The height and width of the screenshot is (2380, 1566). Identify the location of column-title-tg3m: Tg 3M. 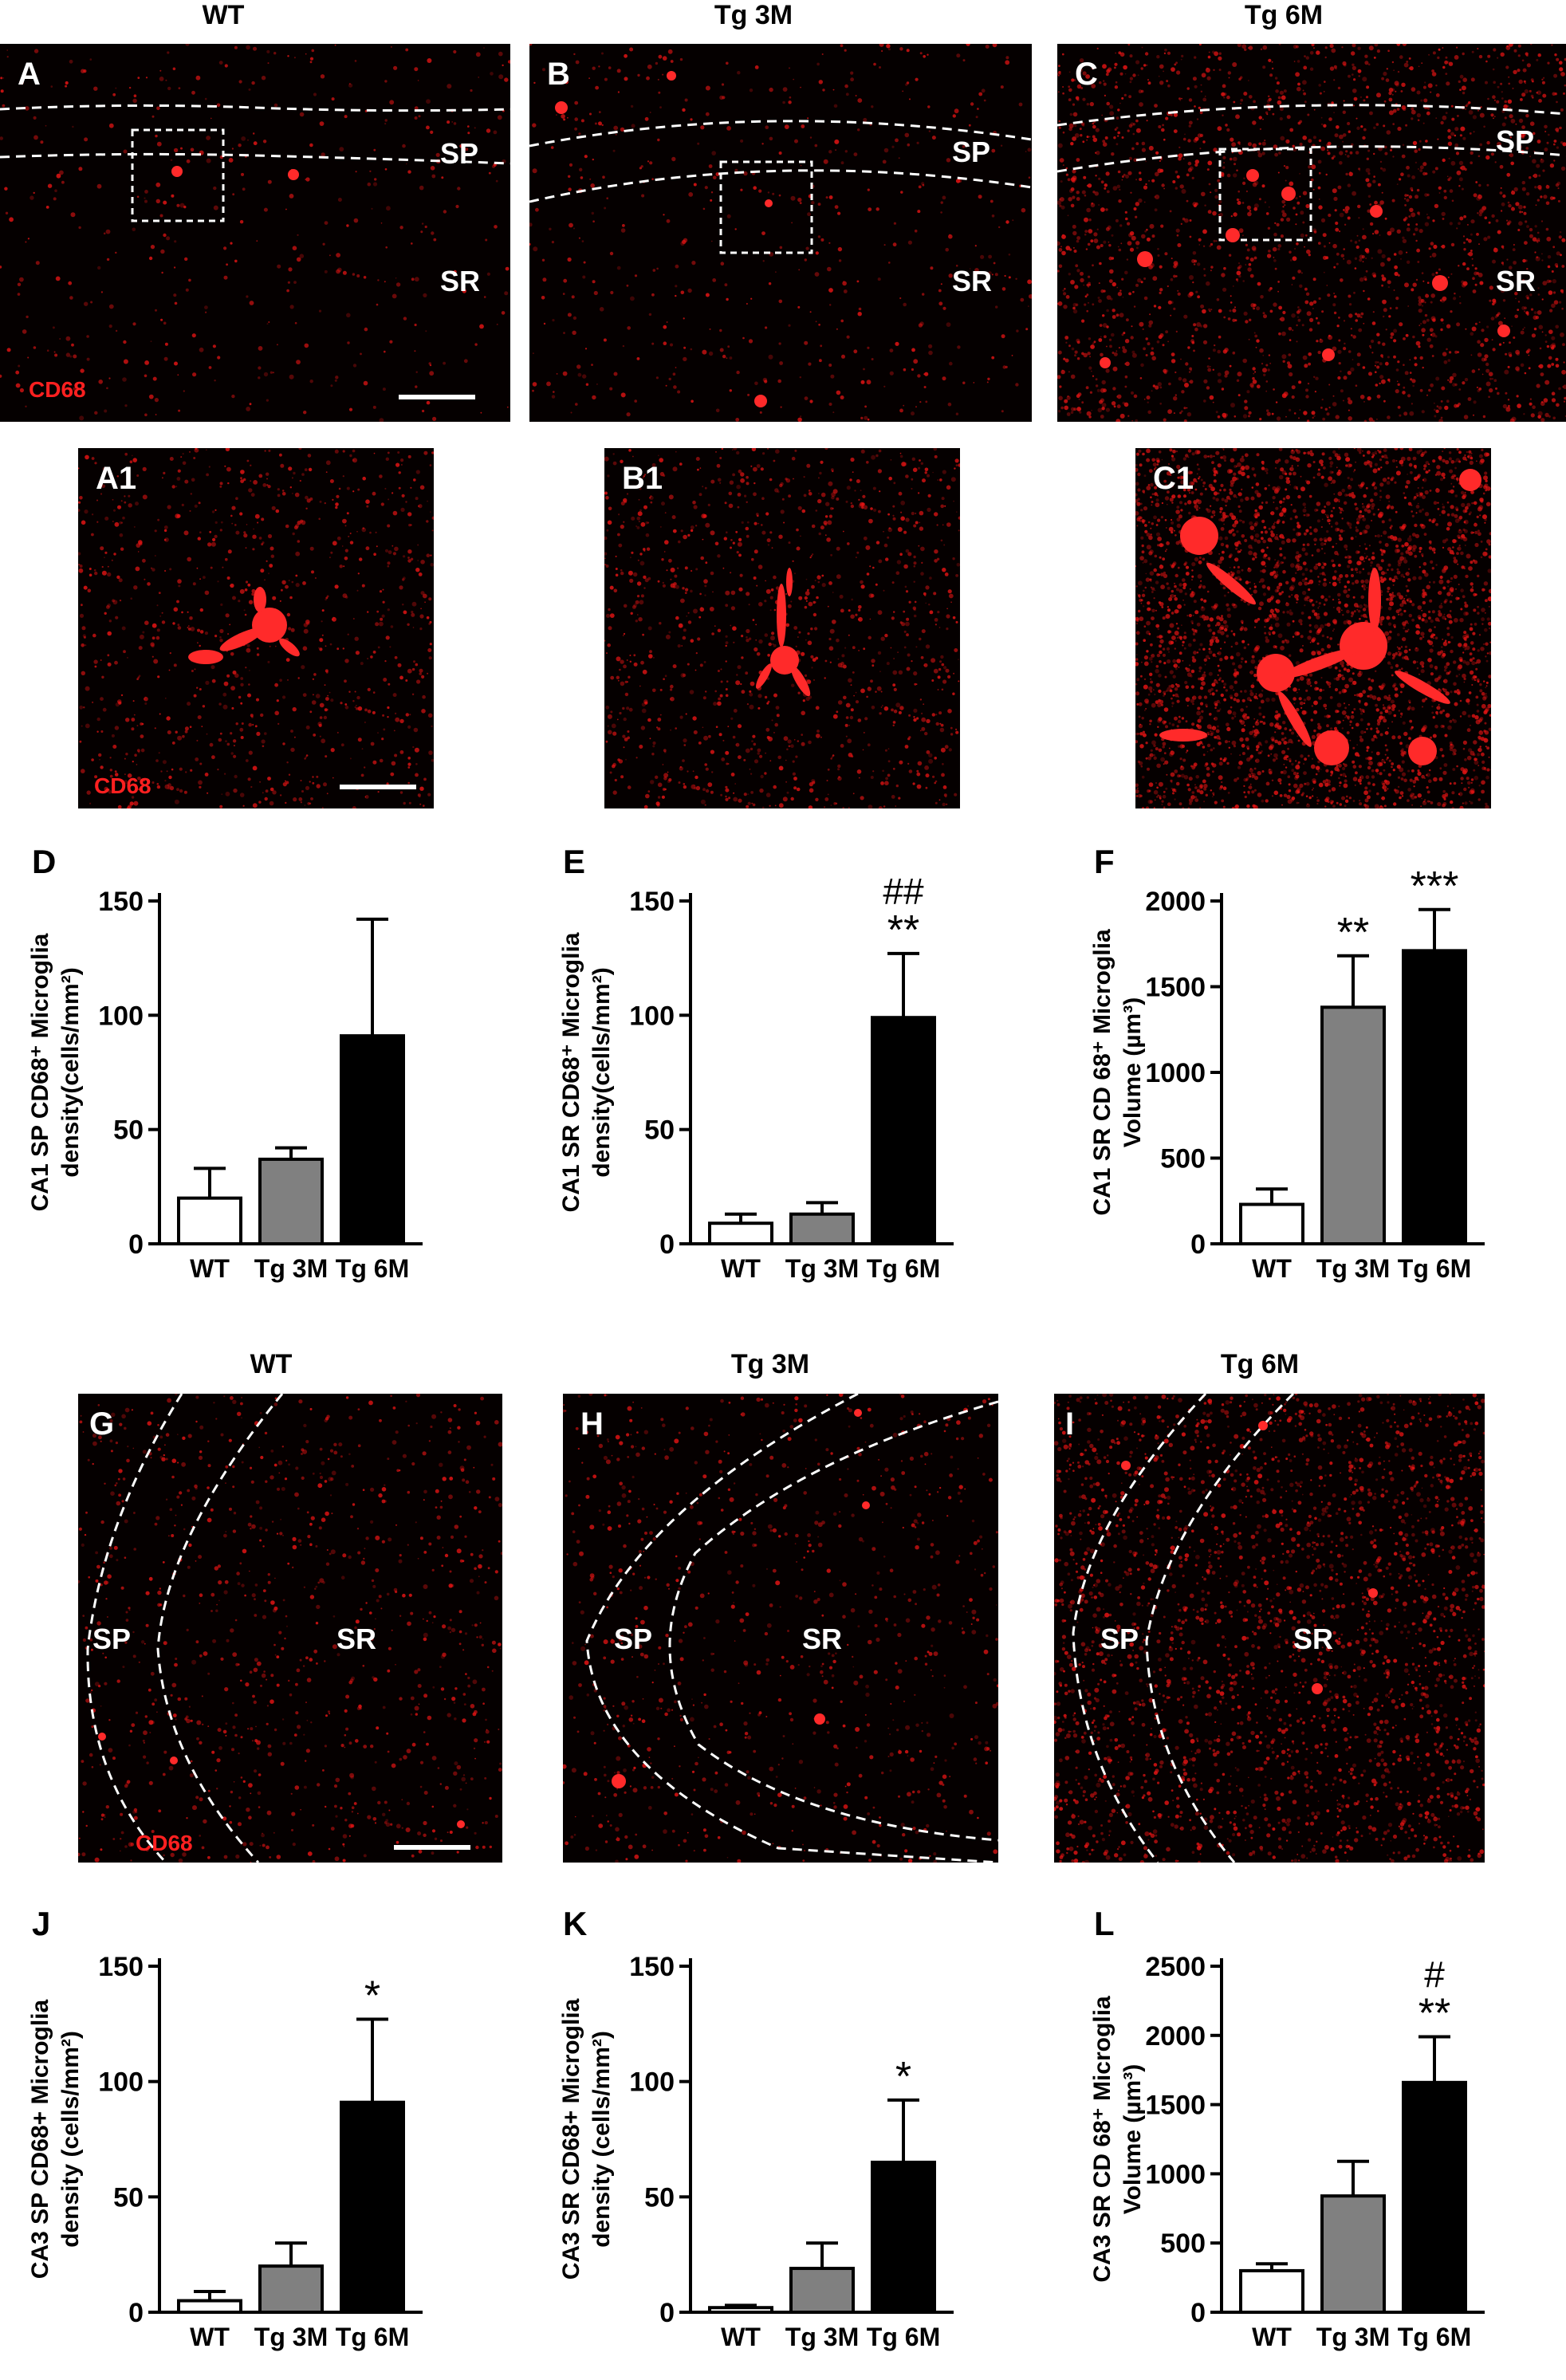
(753, 15).